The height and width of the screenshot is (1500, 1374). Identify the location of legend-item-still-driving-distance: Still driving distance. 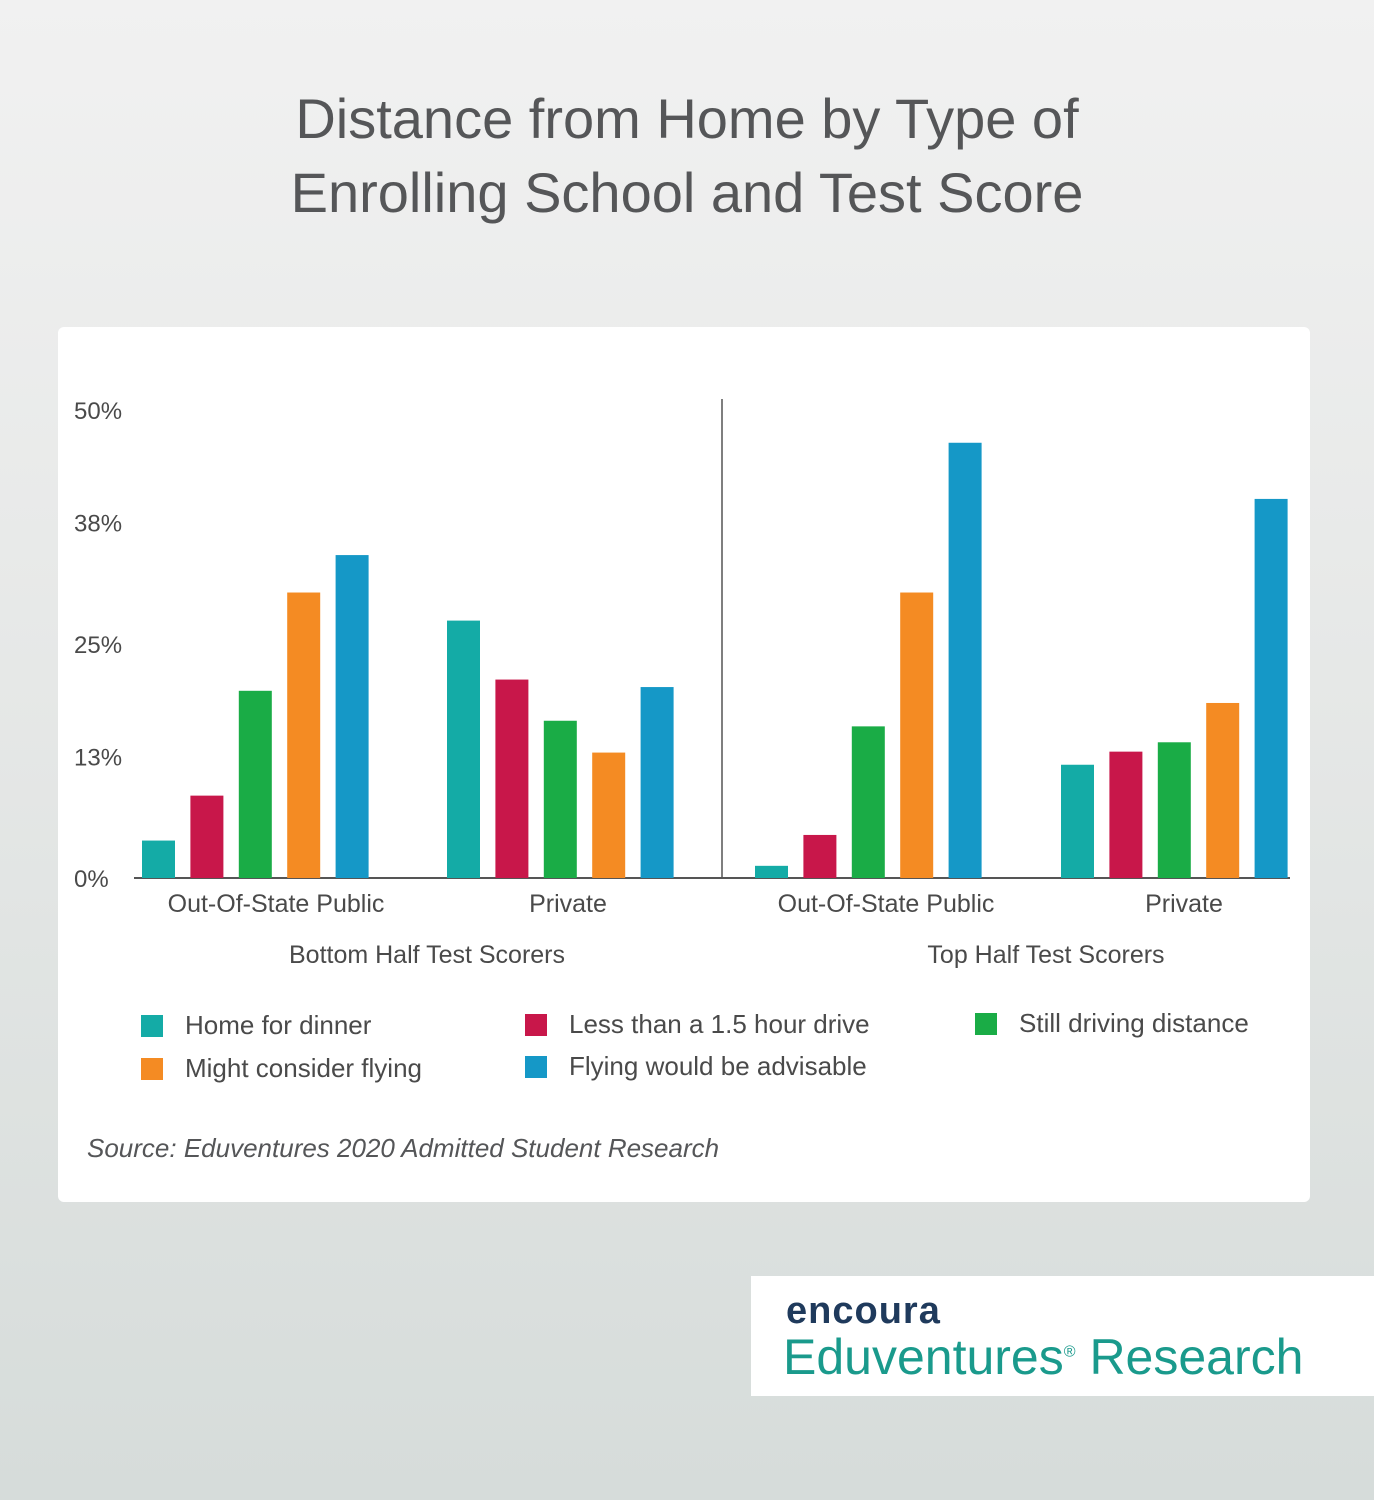
(1112, 1023).